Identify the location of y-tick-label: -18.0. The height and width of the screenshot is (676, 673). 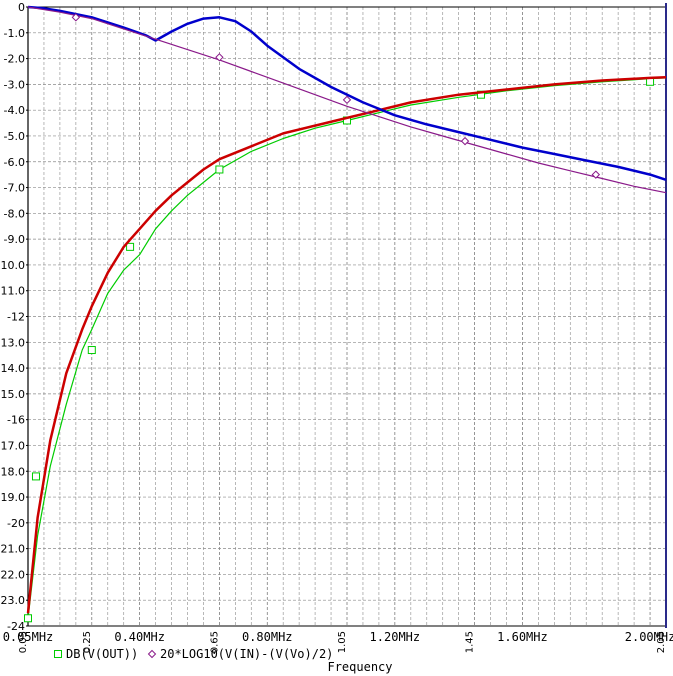
(12, 471).